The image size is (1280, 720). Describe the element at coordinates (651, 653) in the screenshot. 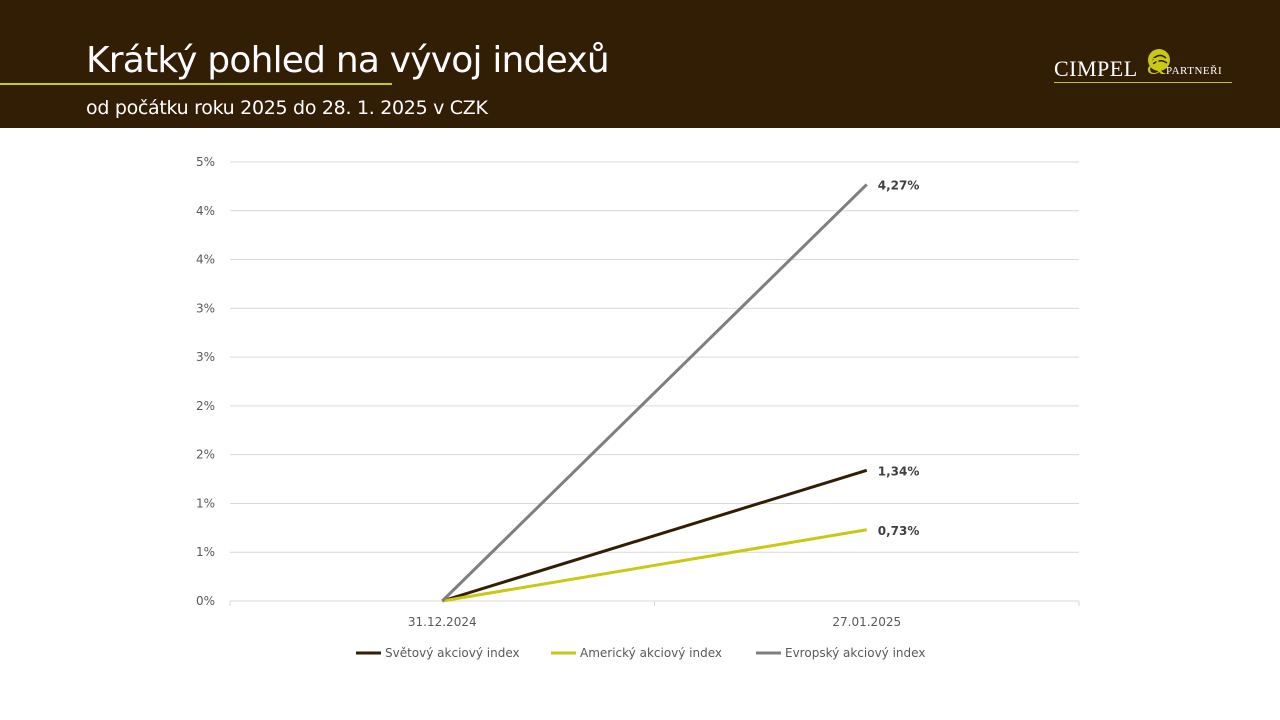

I see `legend-label: Americký akciový index` at that location.